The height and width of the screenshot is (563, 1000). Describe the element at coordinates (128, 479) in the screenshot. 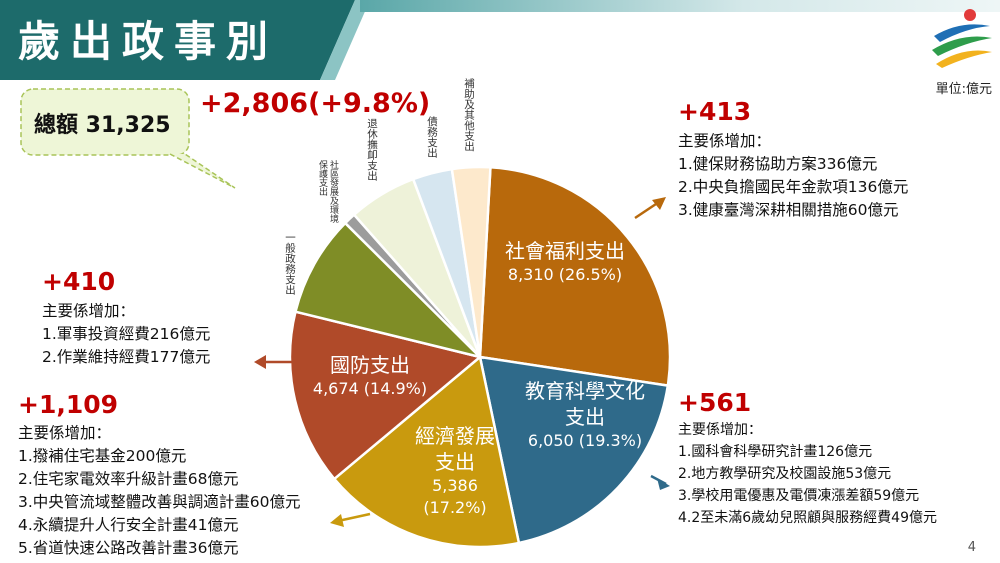

I see `increase-economy-item: 2.住宅家電效率升級計畫68億元` at that location.